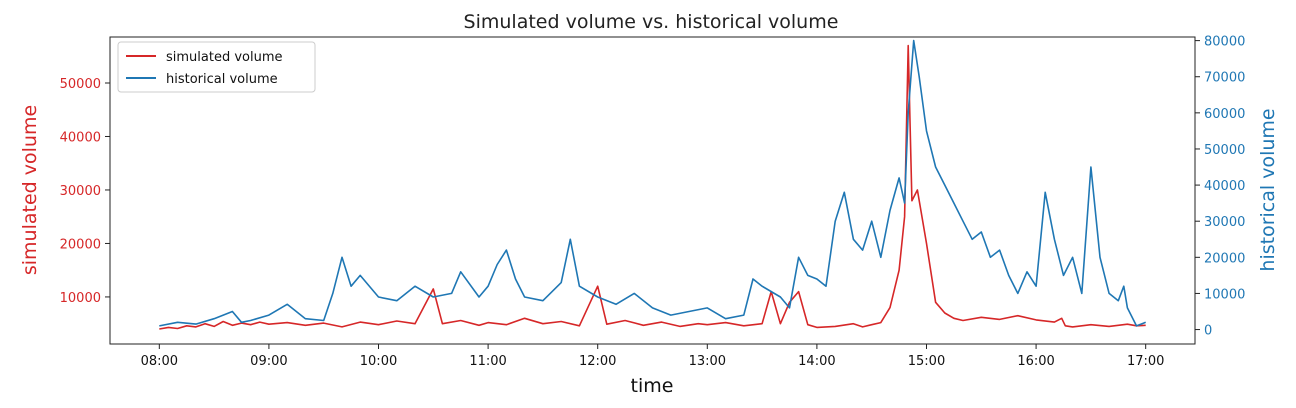 This screenshot has height=408, width=1296. I want to click on legend-label-historical: historical volume, so click(222, 79).